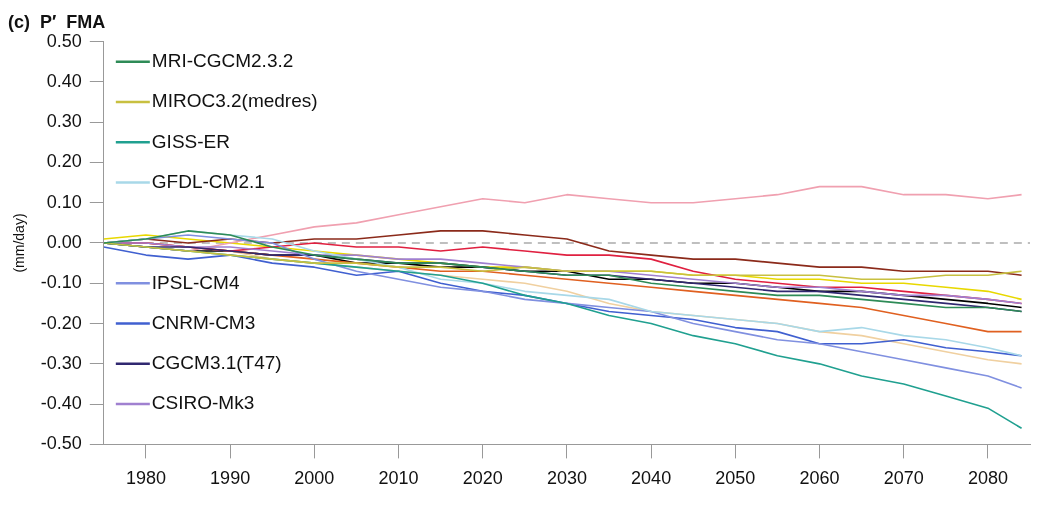  I want to click on legend-label: MRI-CGCM2.3.2, so click(222, 60).